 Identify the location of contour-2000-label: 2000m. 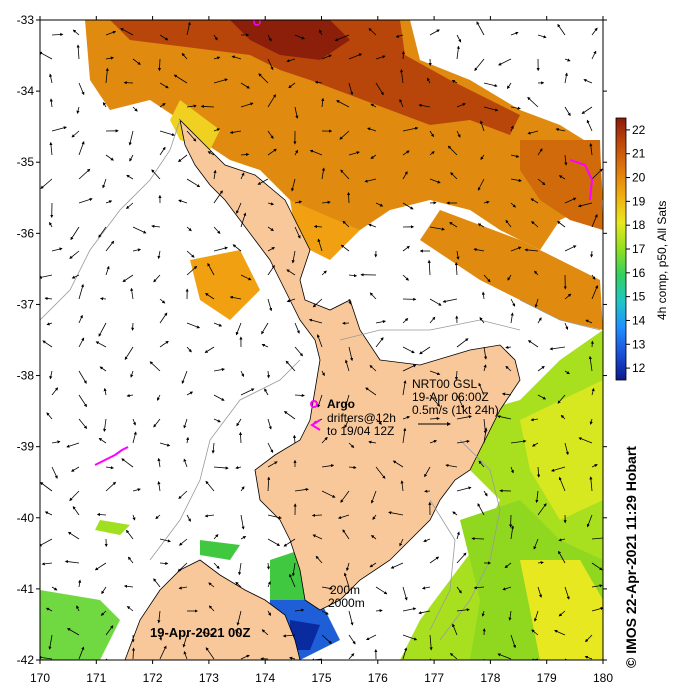
(346, 603).